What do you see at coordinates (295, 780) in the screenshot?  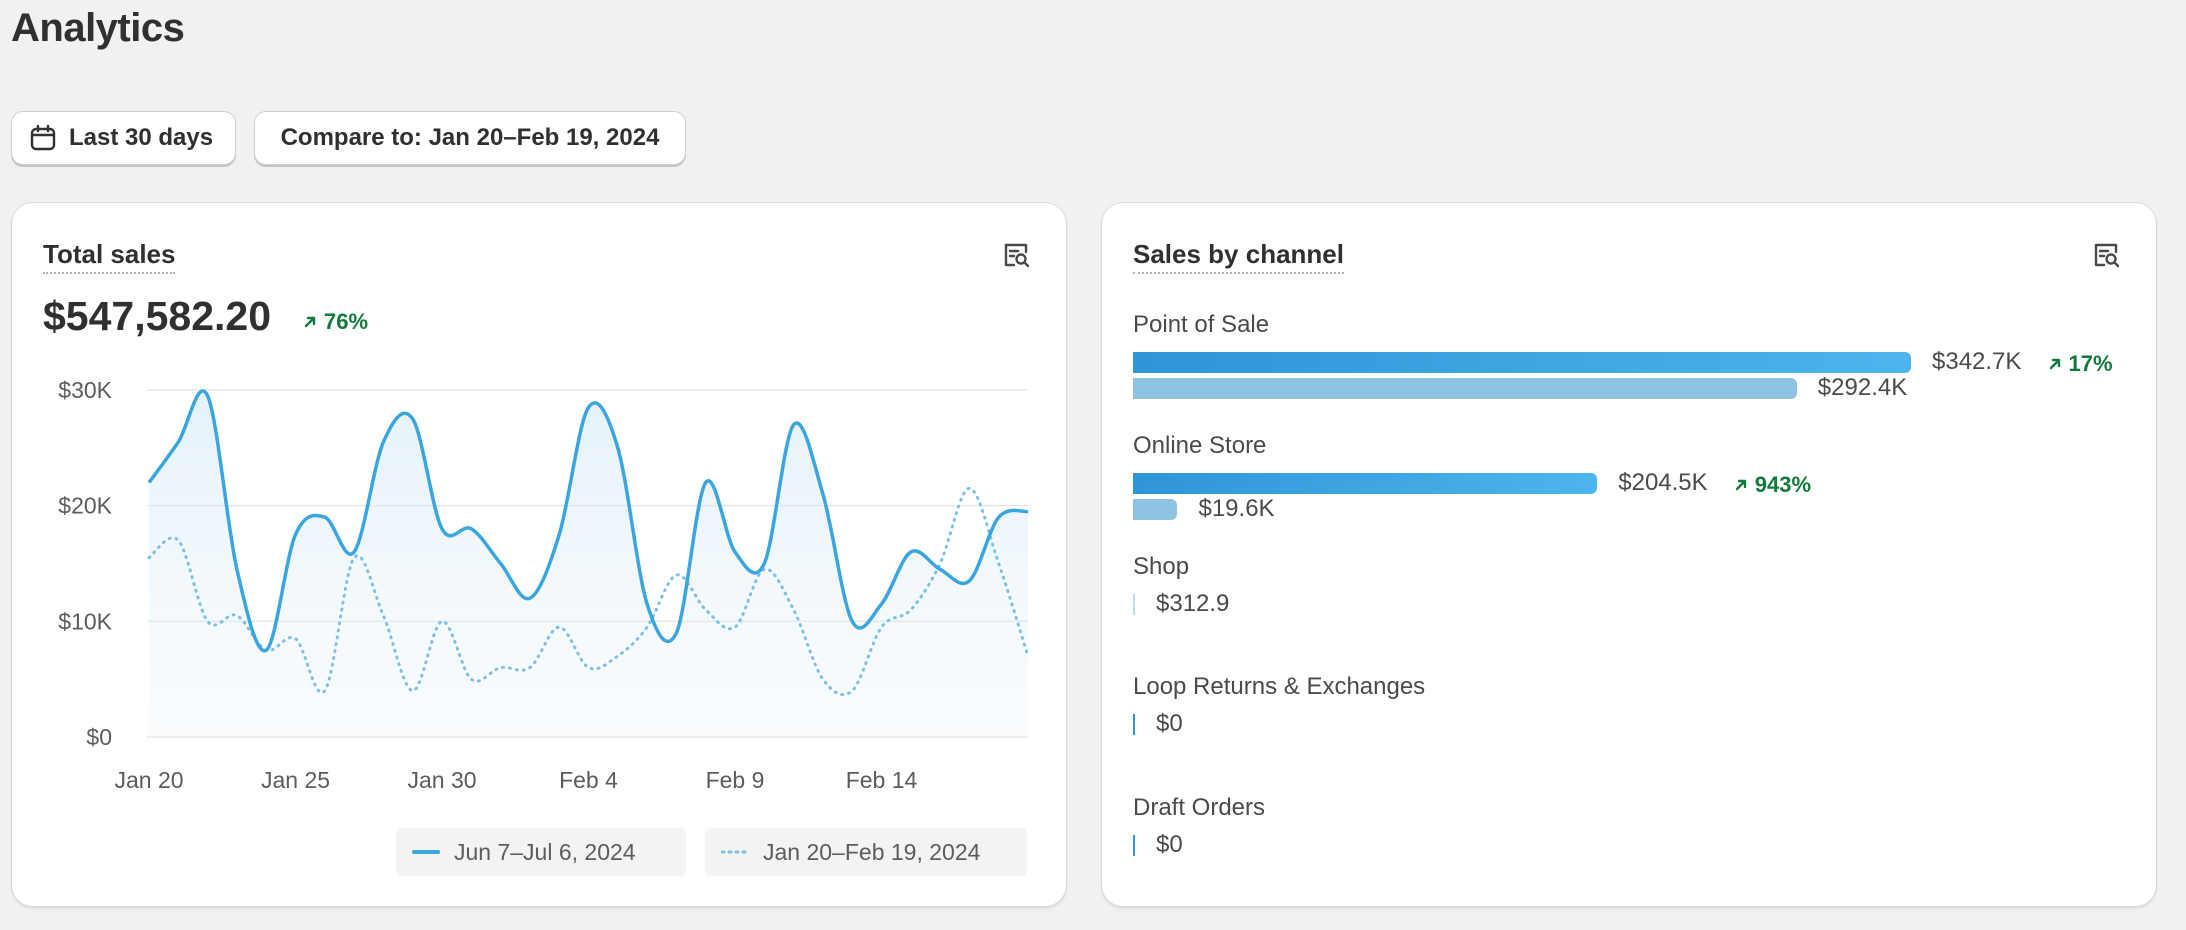 I see `x-tick-label: Jan 25` at bounding box center [295, 780].